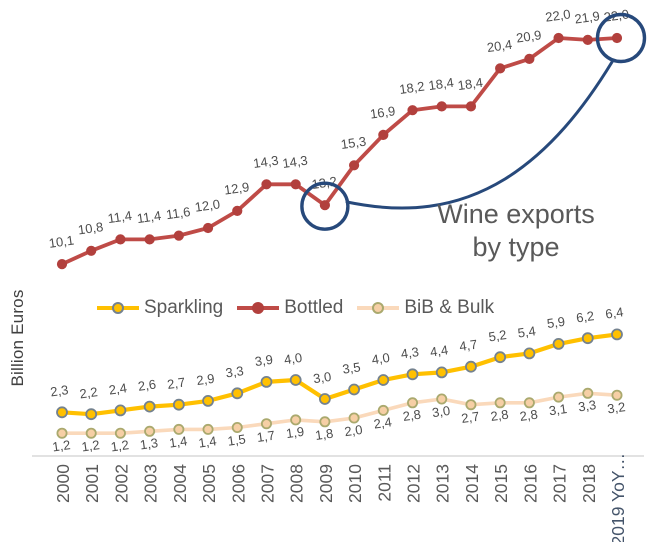 The image size is (650, 542). I want to click on year-label: 2004, so click(180, 483).